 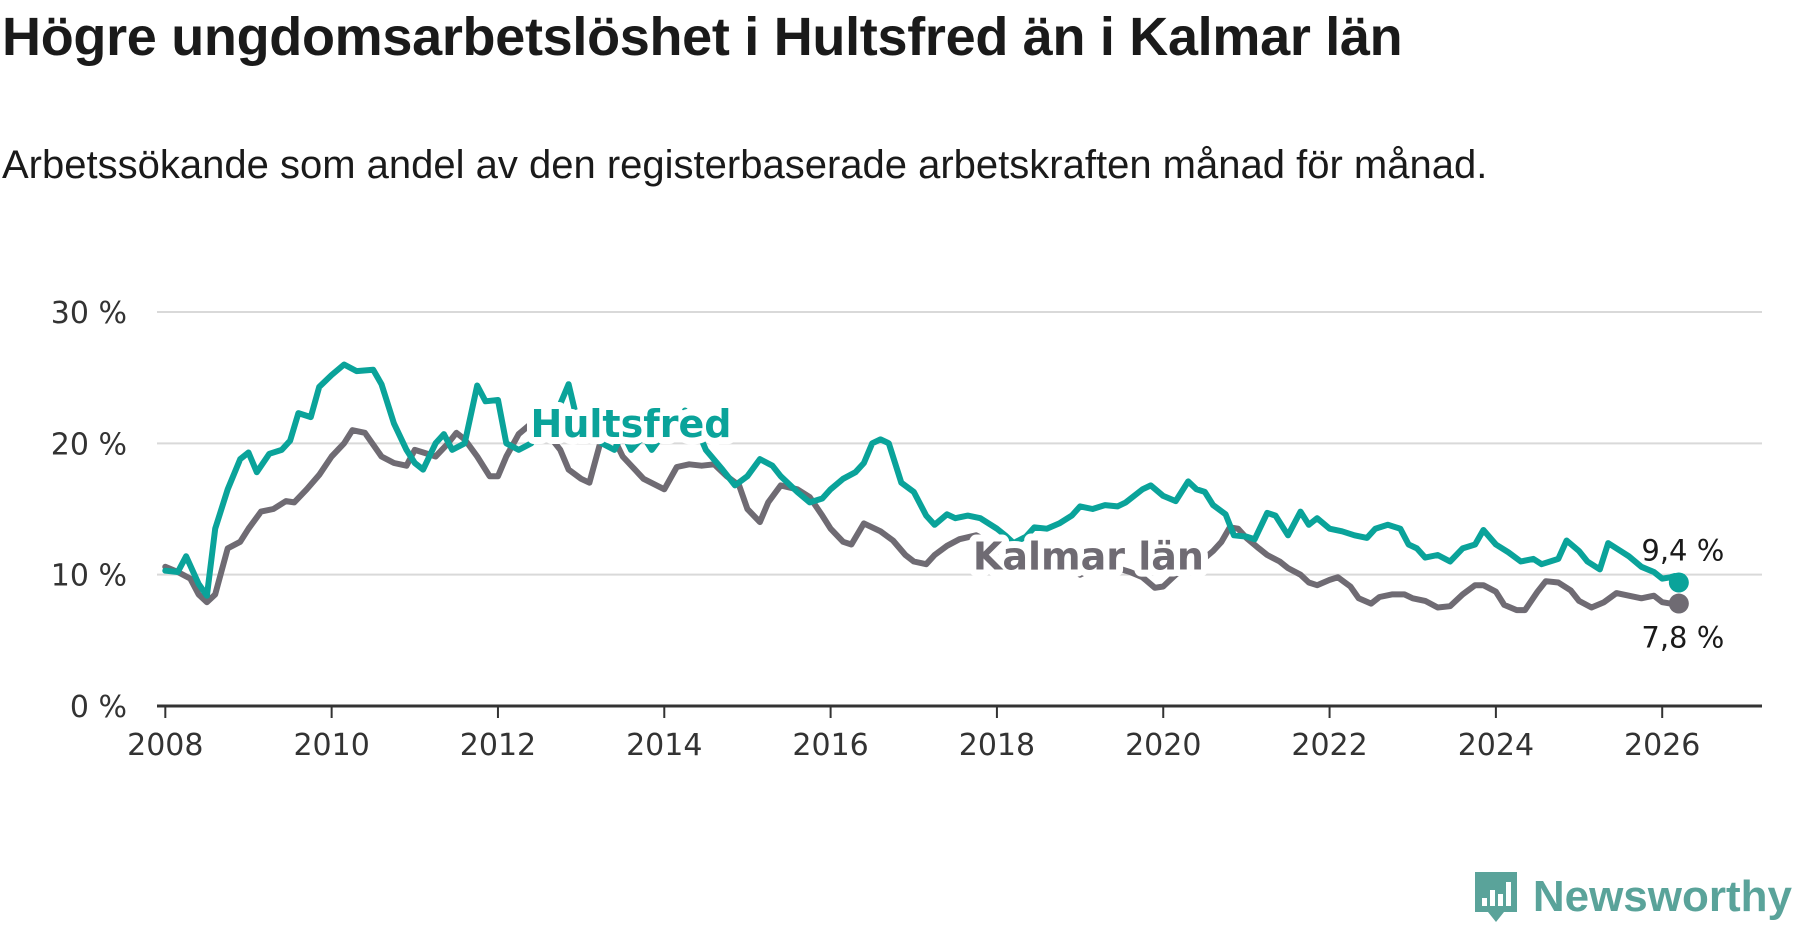 What do you see at coordinates (664, 745) in the screenshot?
I see `x-tick-label: 2014` at bounding box center [664, 745].